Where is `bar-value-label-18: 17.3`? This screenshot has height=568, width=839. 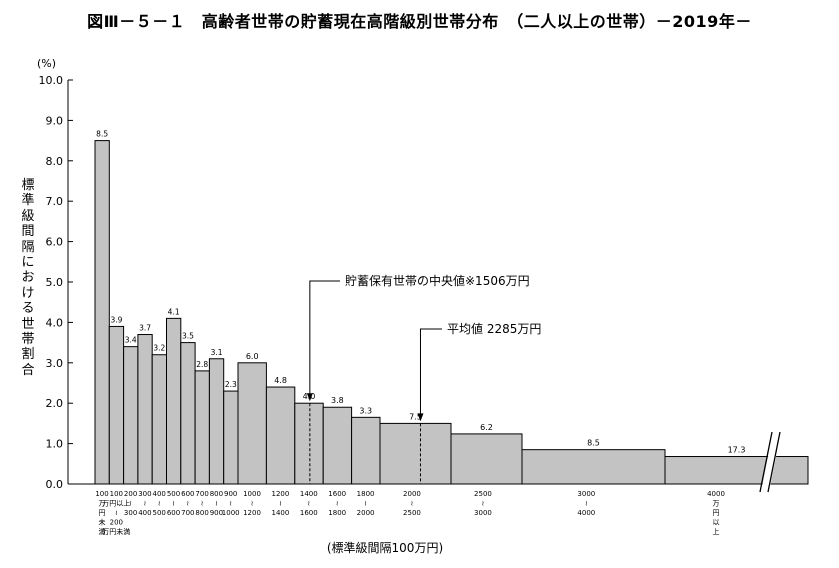 bar-value-label-18: 17.3 is located at coordinates (737, 450).